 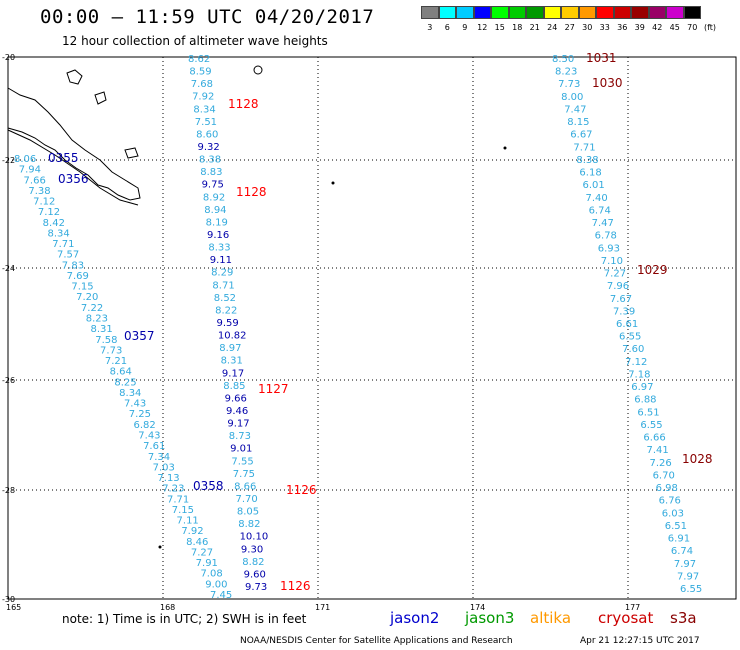 I want to click on wave-height-value: 7.22, so click(x=92, y=308).